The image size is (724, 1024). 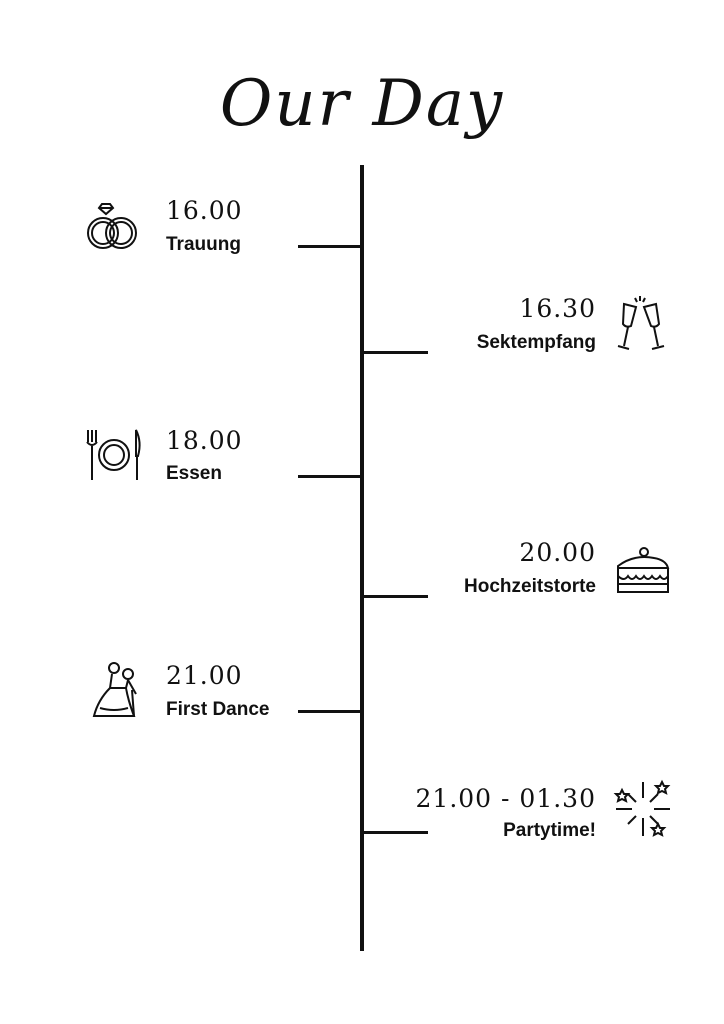 What do you see at coordinates (203, 244) in the screenshot?
I see `event-label: Trauung` at bounding box center [203, 244].